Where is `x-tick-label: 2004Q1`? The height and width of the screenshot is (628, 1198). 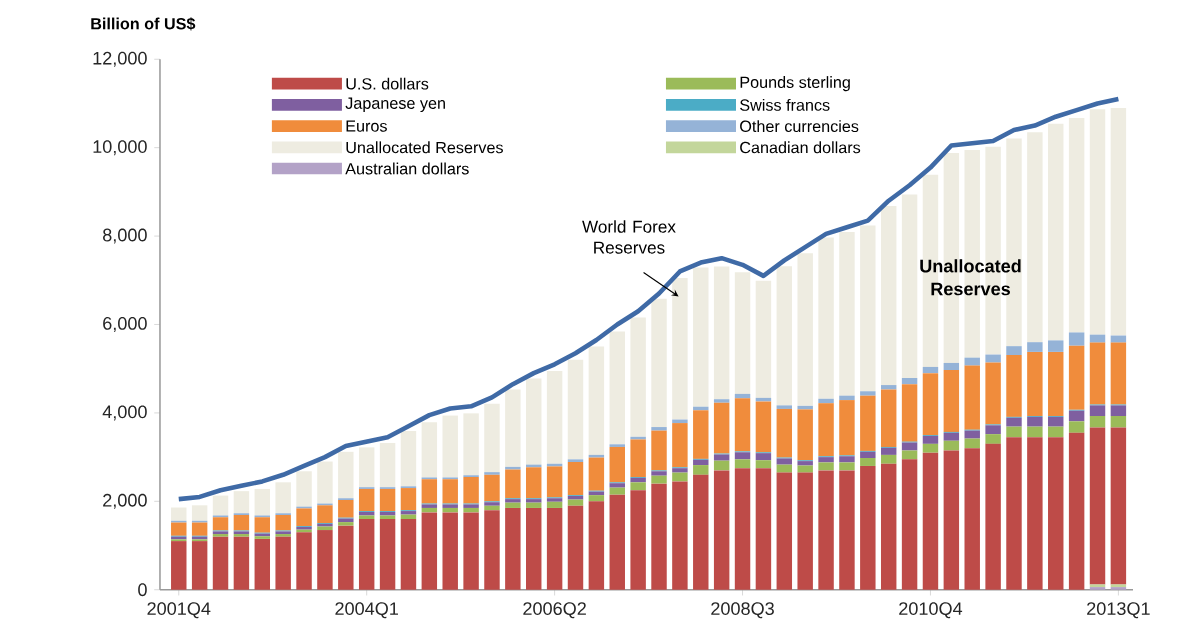
x-tick-label: 2004Q1 is located at coordinates (366, 610).